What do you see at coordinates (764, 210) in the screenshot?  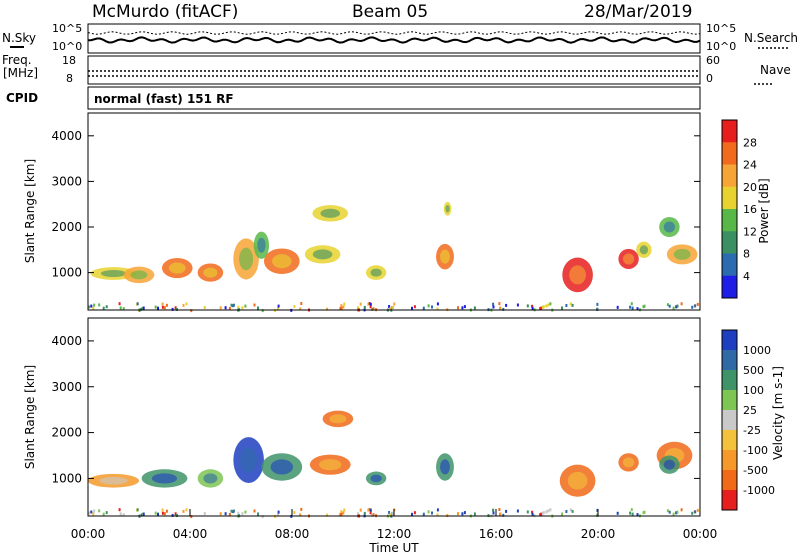 I see `power-colorbar-label: Power [dB]` at bounding box center [764, 210].